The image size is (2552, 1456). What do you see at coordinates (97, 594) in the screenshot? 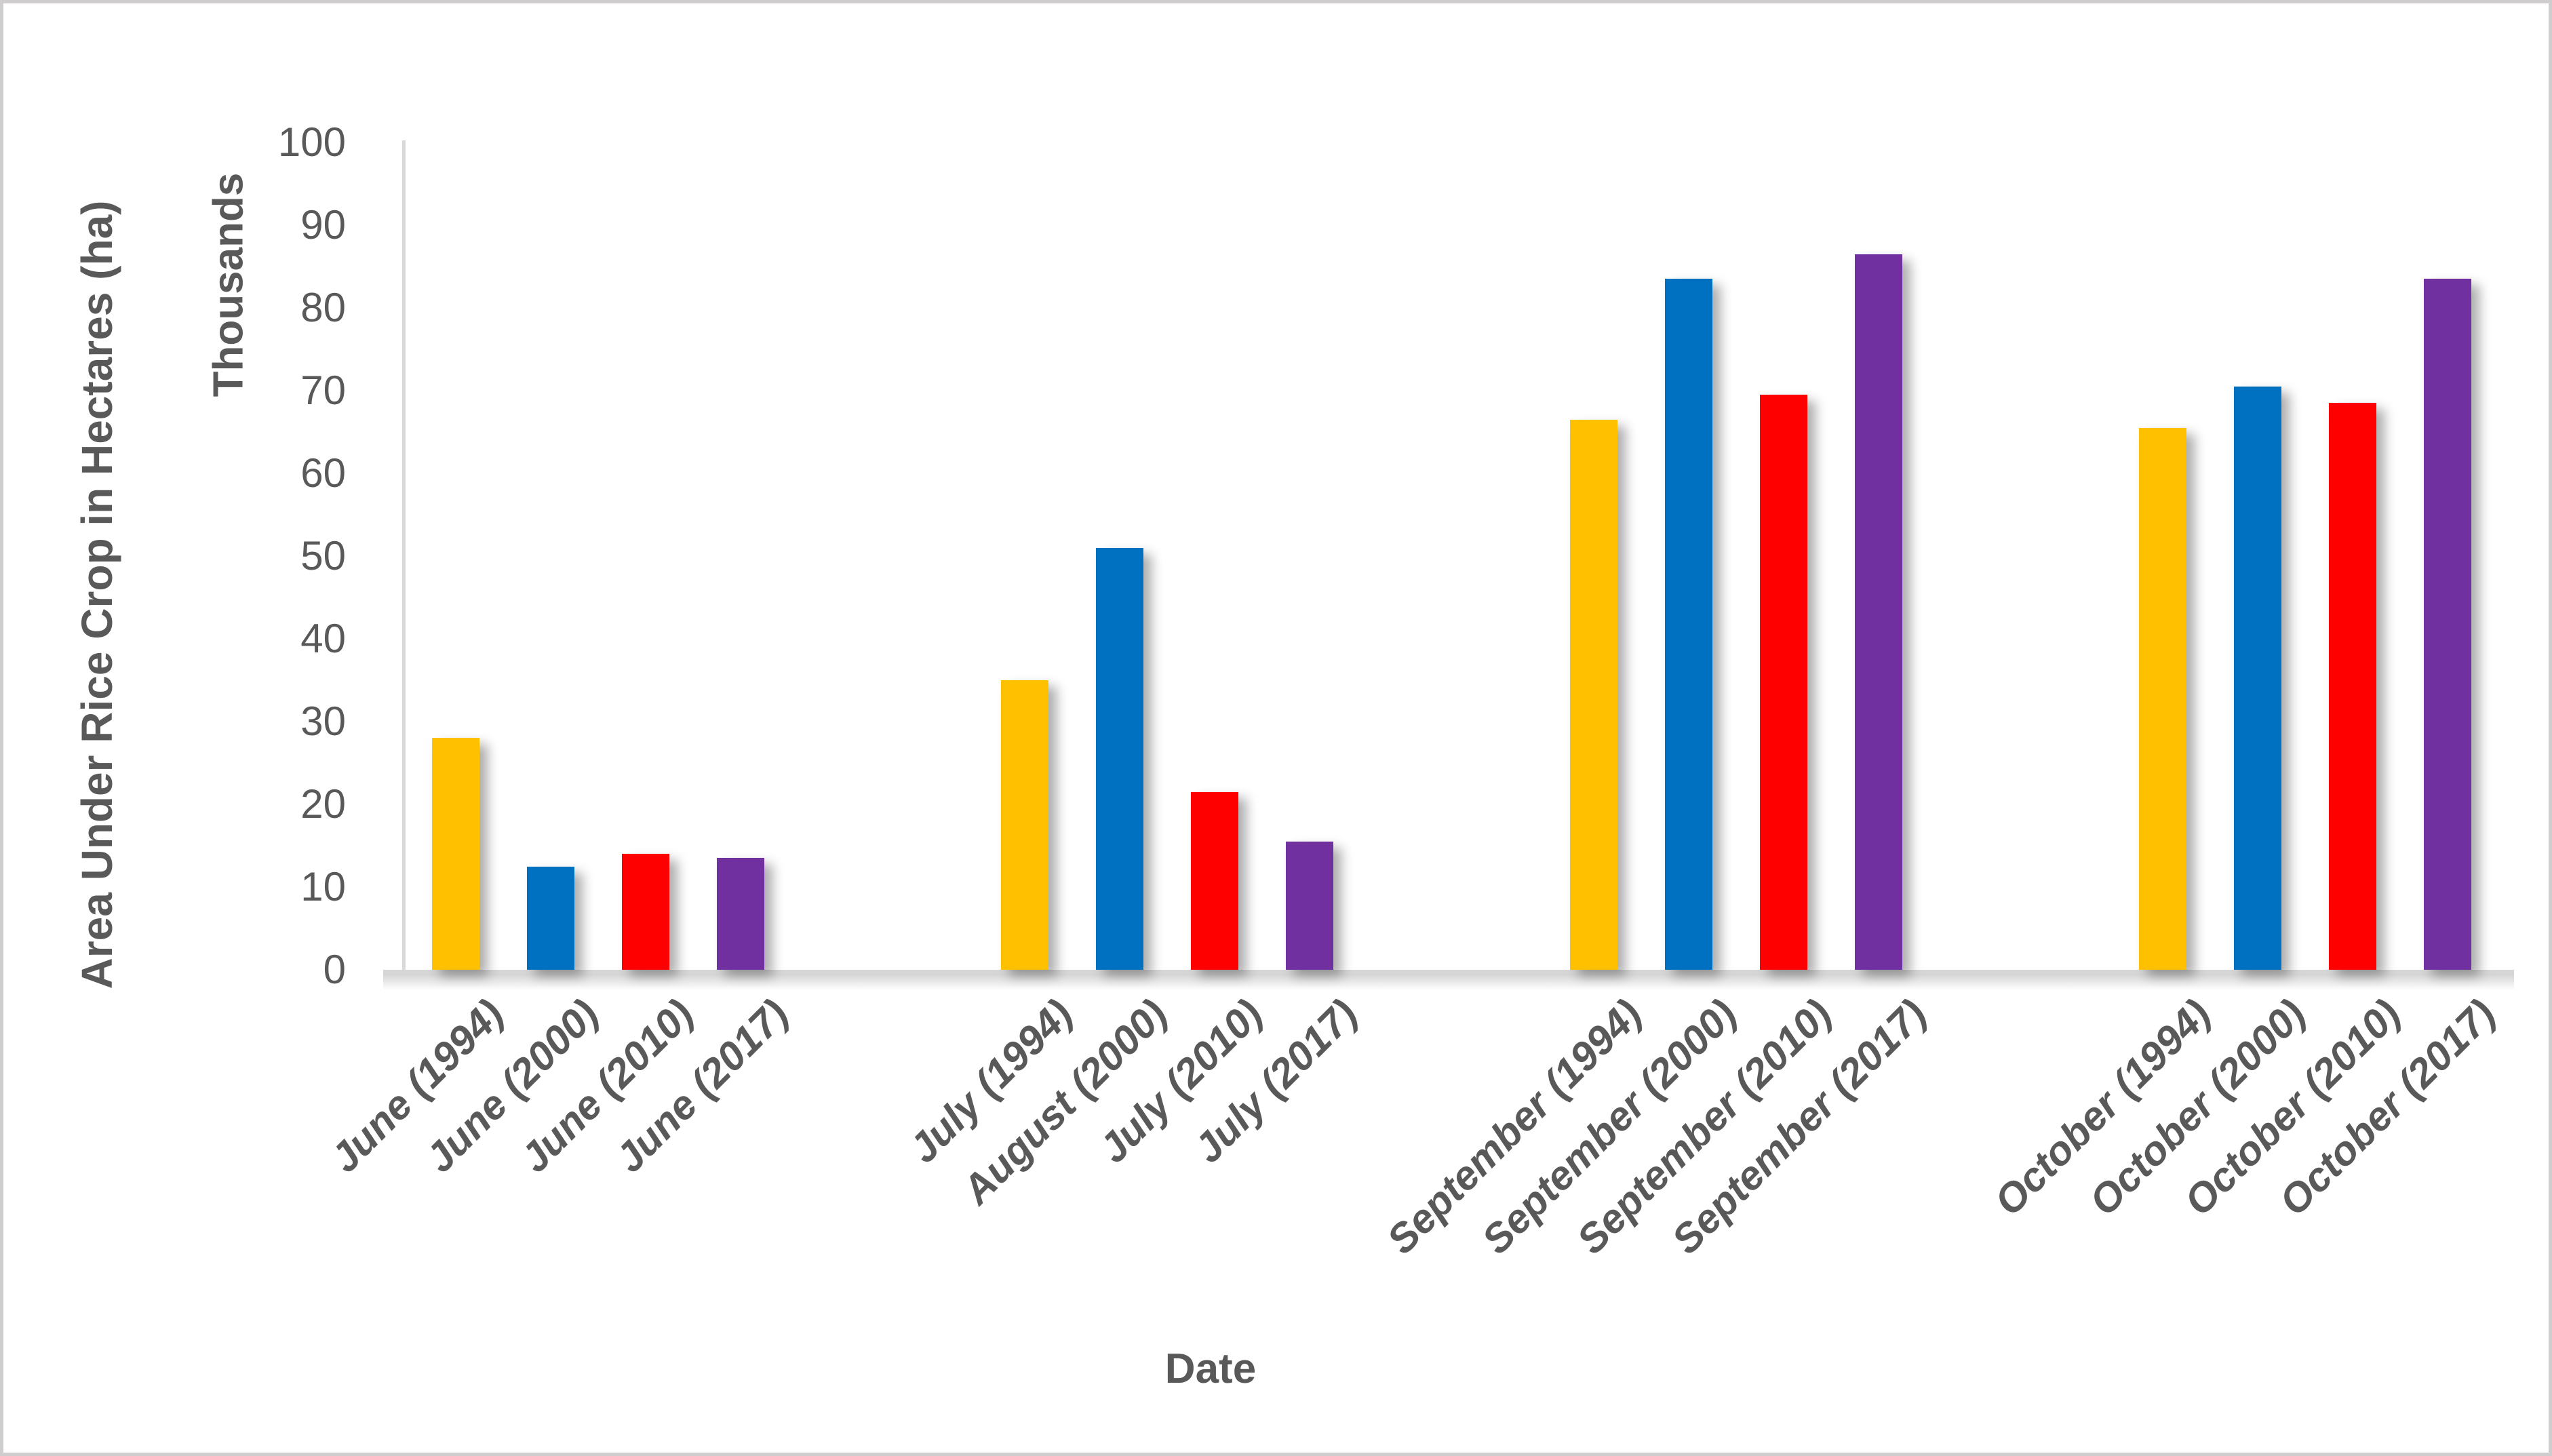
I see `y-axis-title: Area Under Rice Crop in Hectares (ha)` at bounding box center [97, 594].